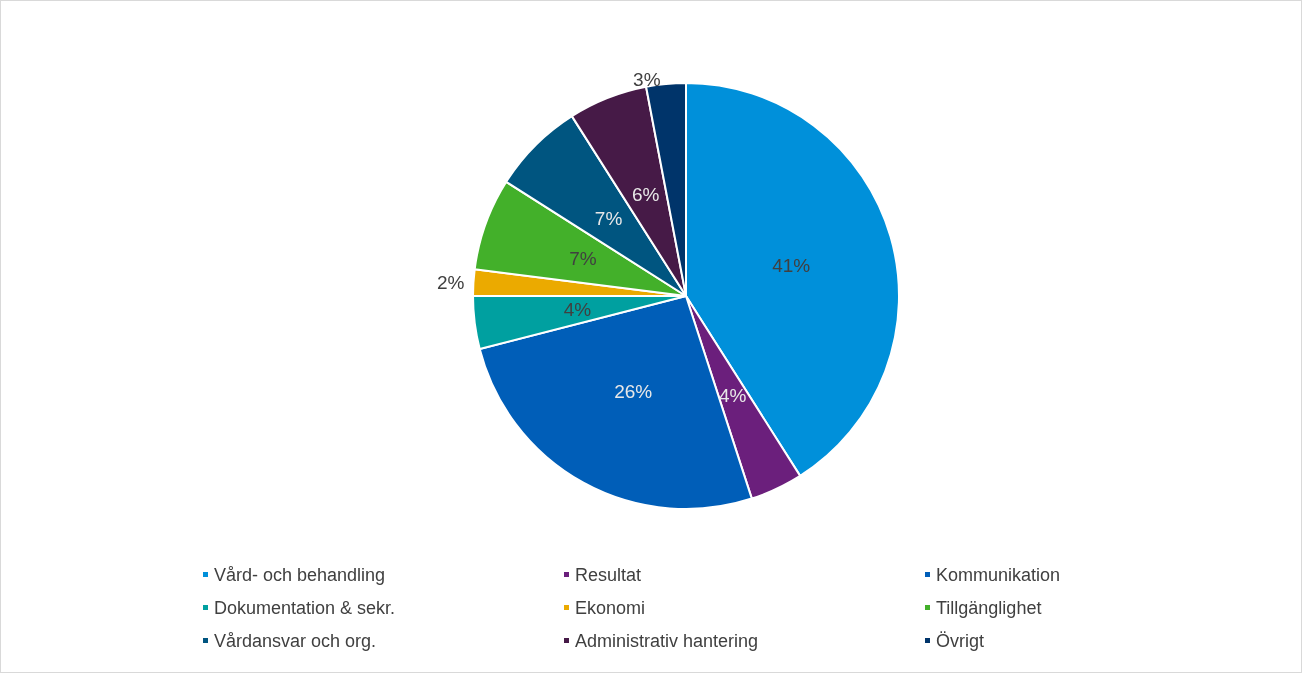 This screenshot has width=1302, height=673. What do you see at coordinates (989, 607) in the screenshot?
I see `legend-label: Tillgänglighet` at bounding box center [989, 607].